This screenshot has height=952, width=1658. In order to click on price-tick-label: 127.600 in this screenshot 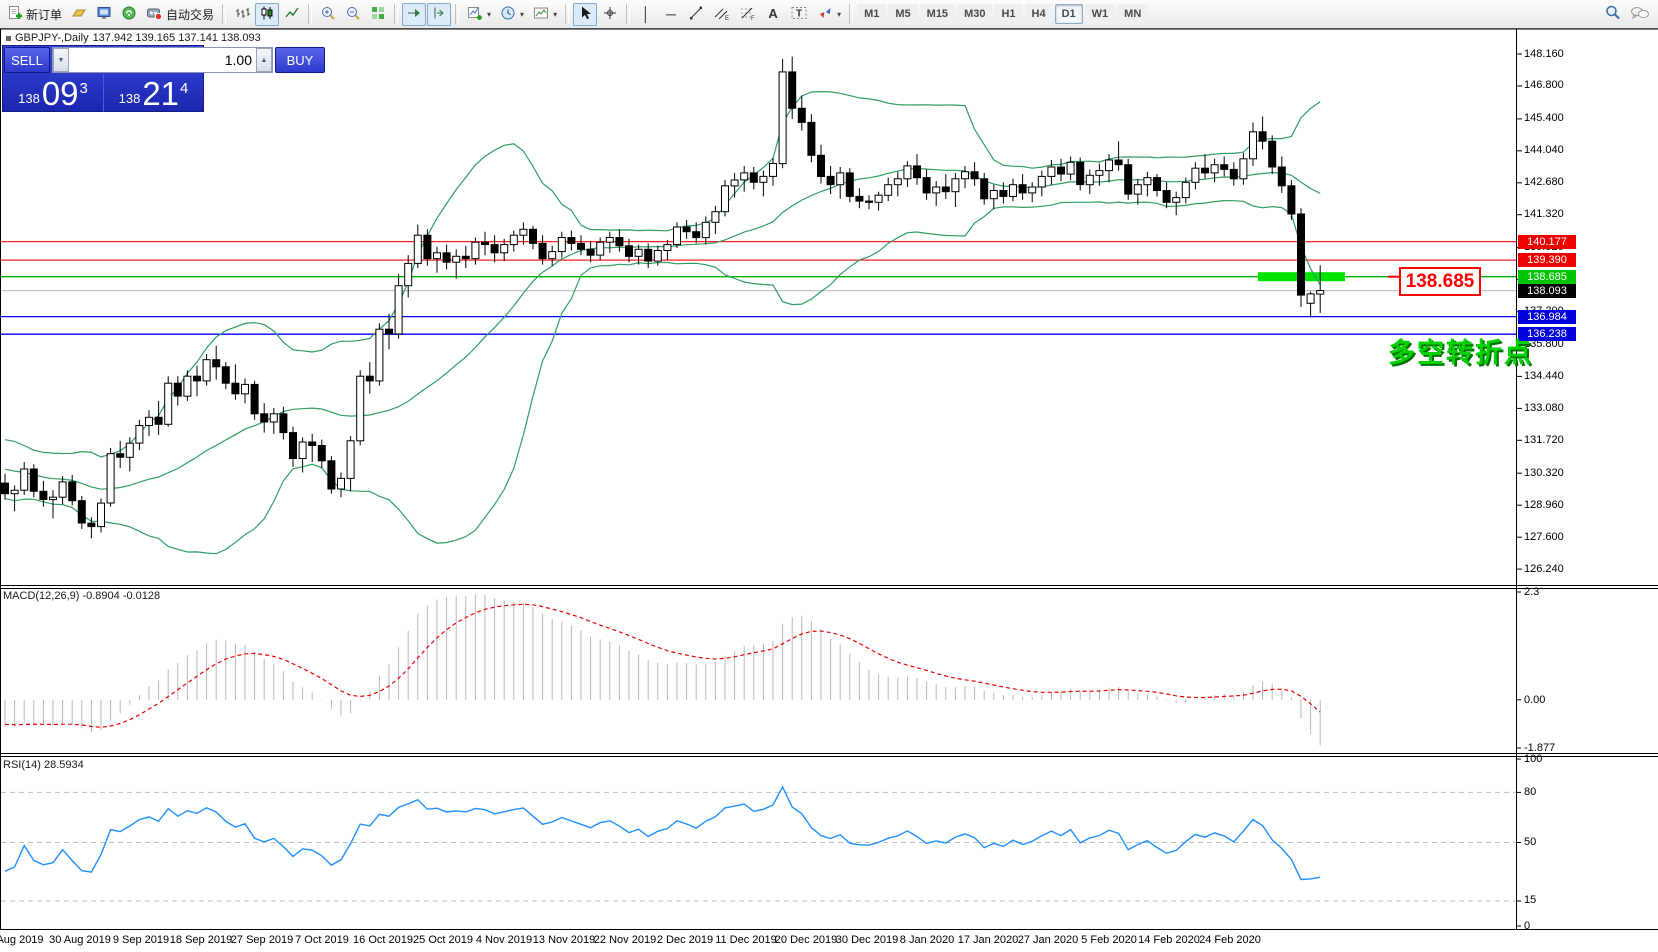, I will do `click(1544, 536)`.